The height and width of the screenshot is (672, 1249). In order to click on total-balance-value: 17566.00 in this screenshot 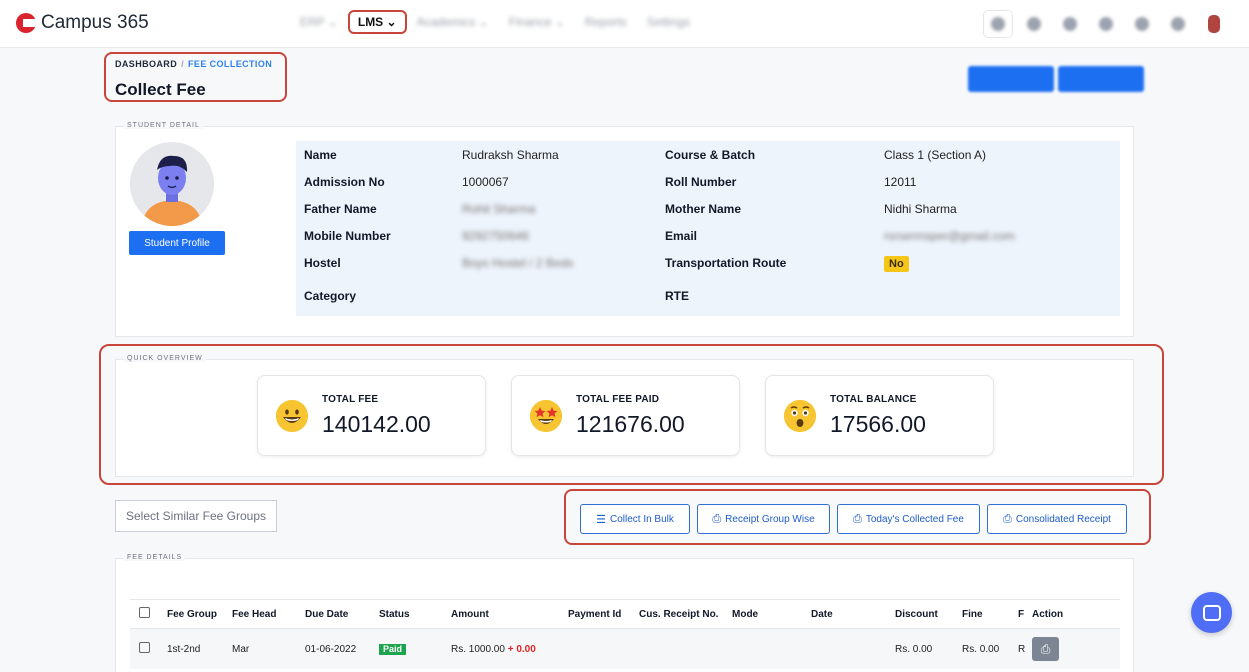, I will do `click(878, 424)`.